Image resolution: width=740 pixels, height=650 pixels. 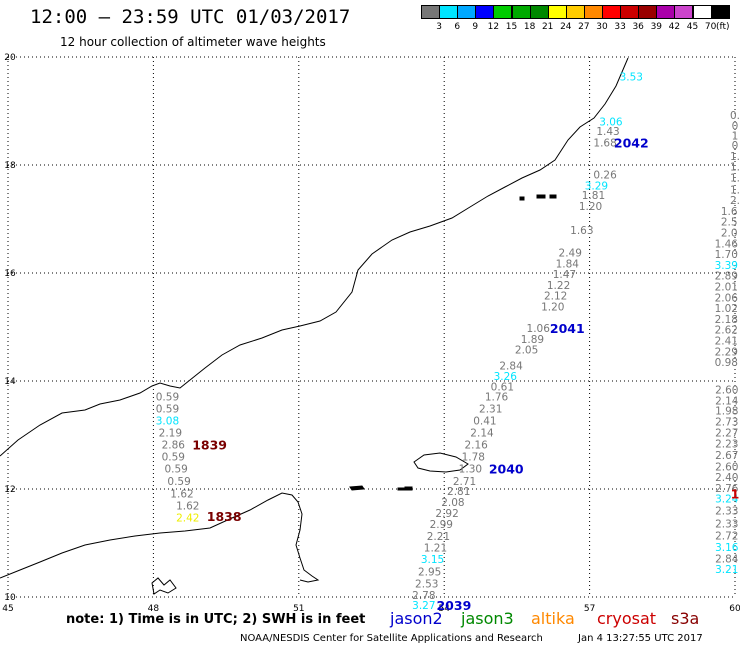 What do you see at coordinates (444, 609) in the screenshot?
I see `lon-tick-label: 54` at bounding box center [444, 609].